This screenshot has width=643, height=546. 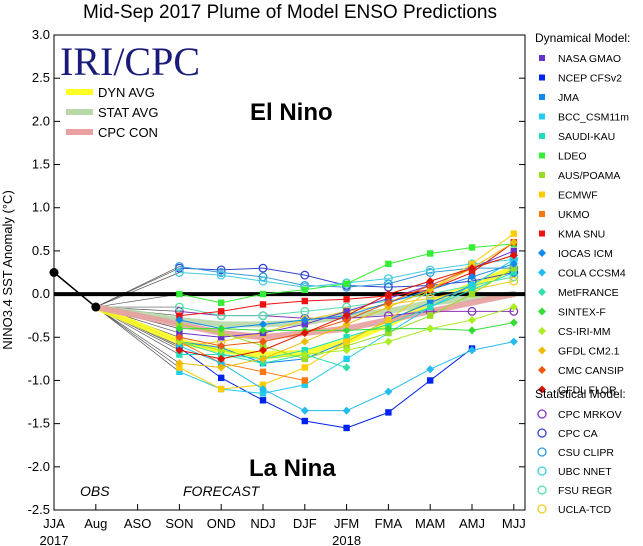 I want to click on legend-label: FSU REGR, so click(x=585, y=491).